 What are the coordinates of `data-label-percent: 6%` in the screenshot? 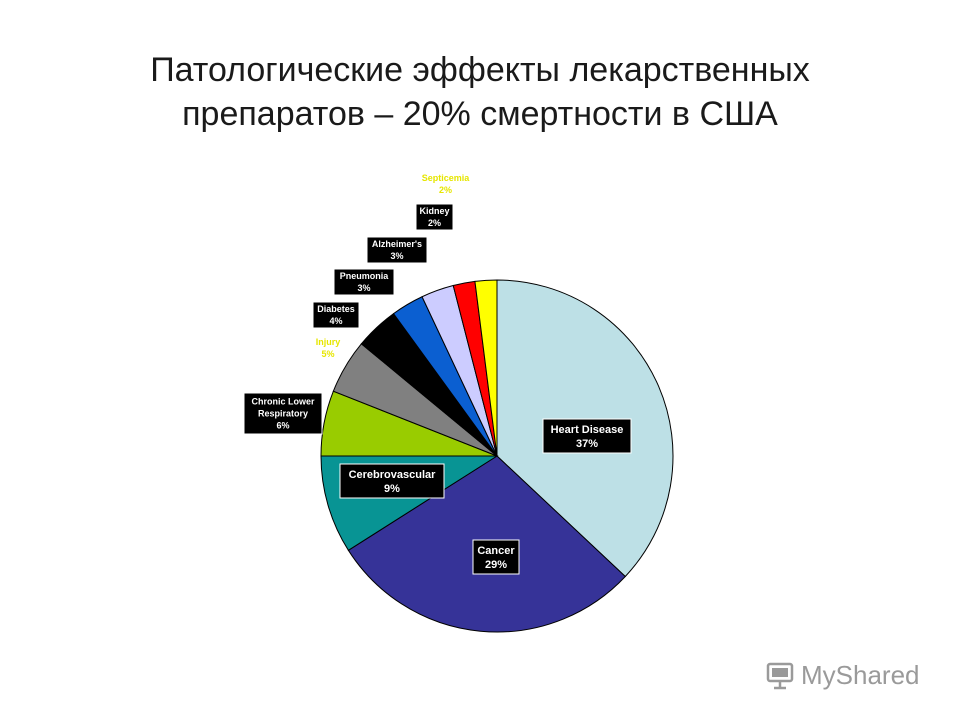 It's located at (282, 426).